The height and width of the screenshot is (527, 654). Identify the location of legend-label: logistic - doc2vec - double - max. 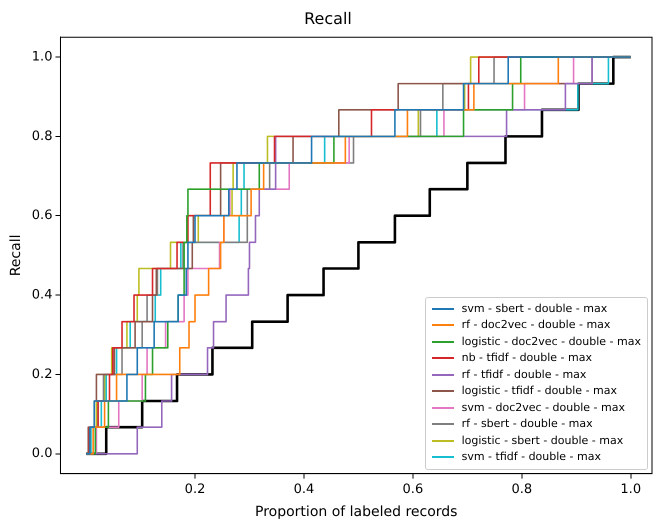
(551, 342).